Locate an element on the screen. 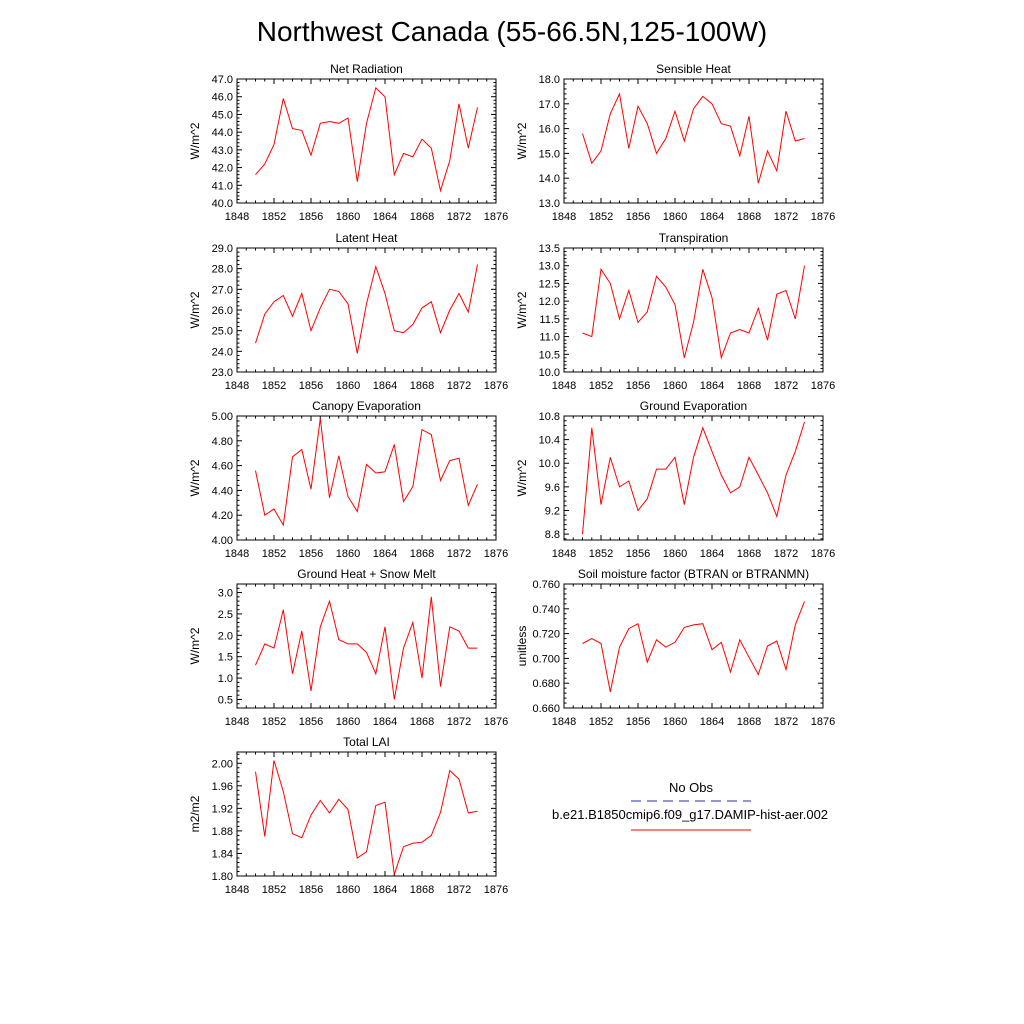  y-tick-label: 5.00 is located at coordinates (222, 417).